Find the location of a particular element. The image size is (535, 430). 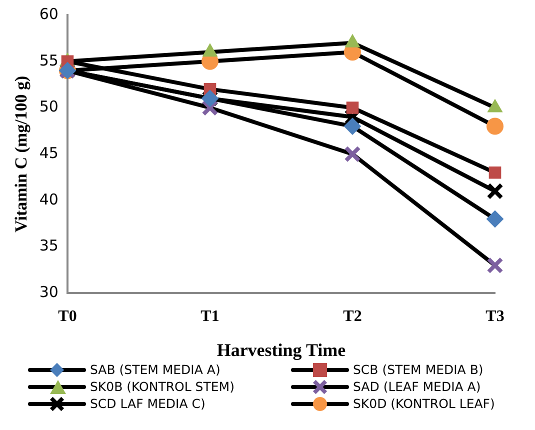

y-tick-label: 45 is located at coordinates (48, 153).